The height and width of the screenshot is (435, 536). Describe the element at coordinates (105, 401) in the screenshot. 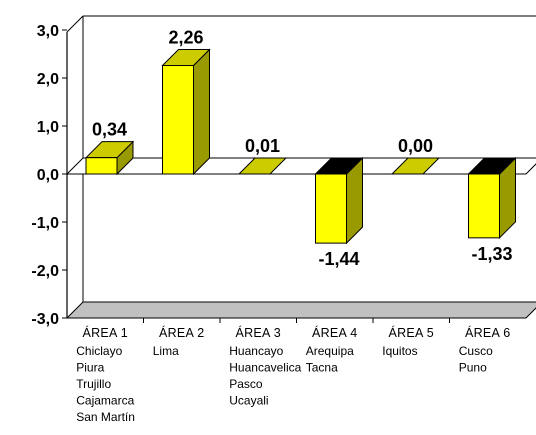

I see `category-city-label: Cajamarca` at that location.